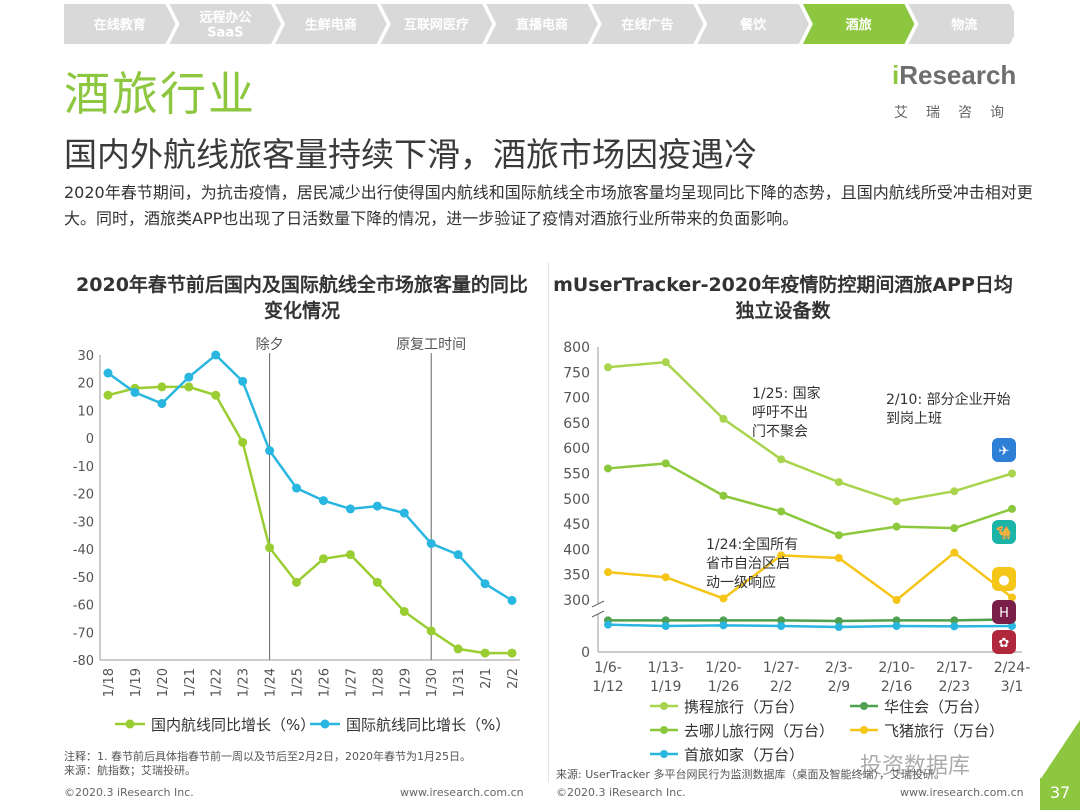 The width and height of the screenshot is (1080, 810). I want to click on homeinns-app-icon: ✿, so click(1004, 642).